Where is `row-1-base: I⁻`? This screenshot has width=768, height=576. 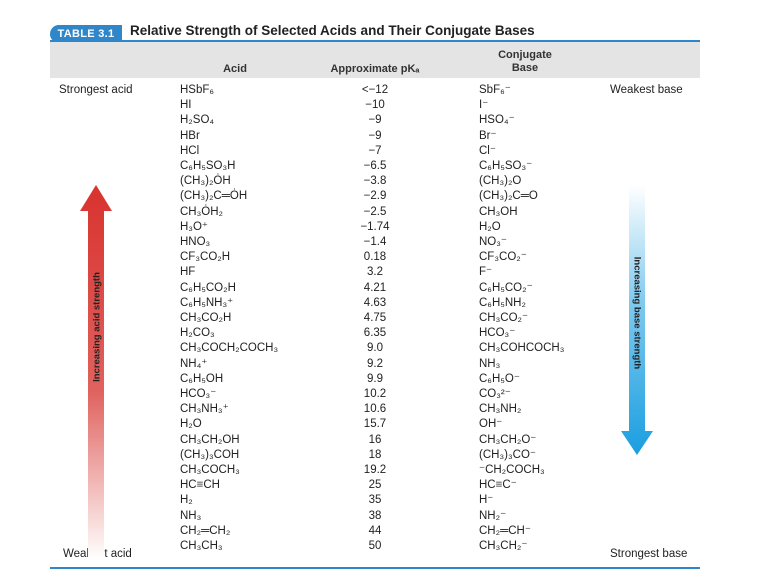 row-1-base: I⁻ is located at coordinates (484, 105).